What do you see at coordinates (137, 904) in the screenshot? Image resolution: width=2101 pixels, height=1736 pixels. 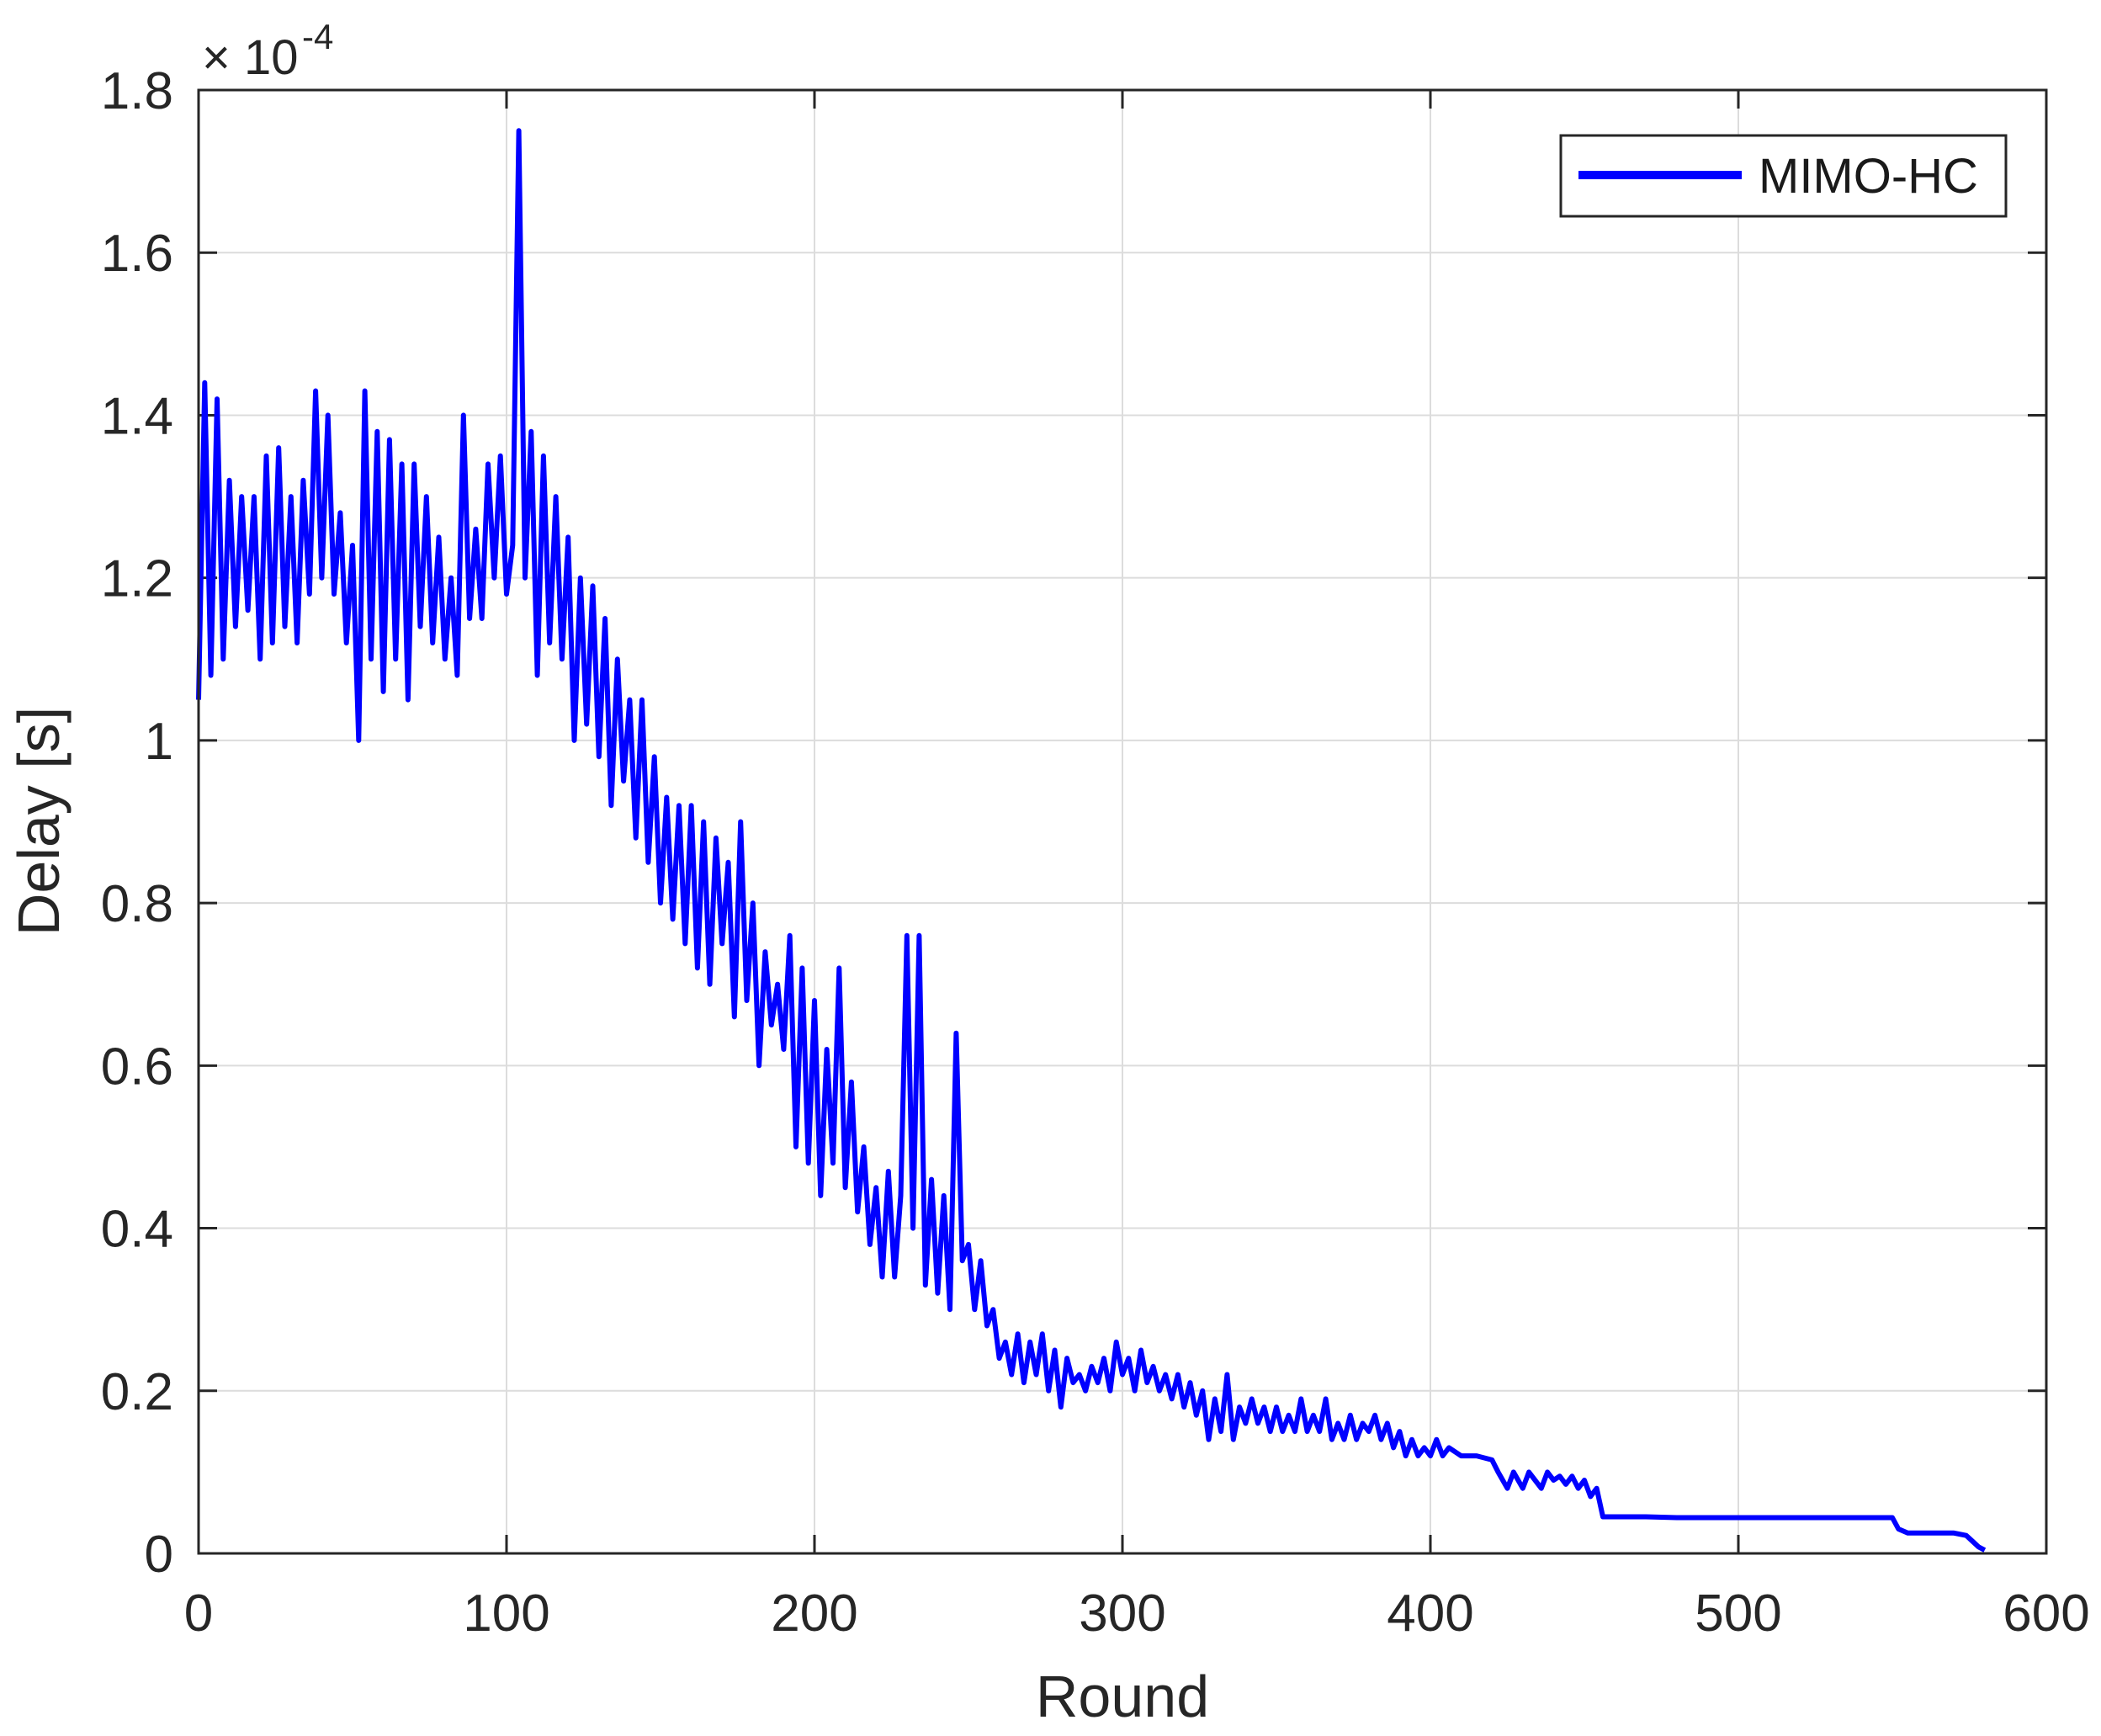 I see `y-tick-label: 0.8` at bounding box center [137, 904].